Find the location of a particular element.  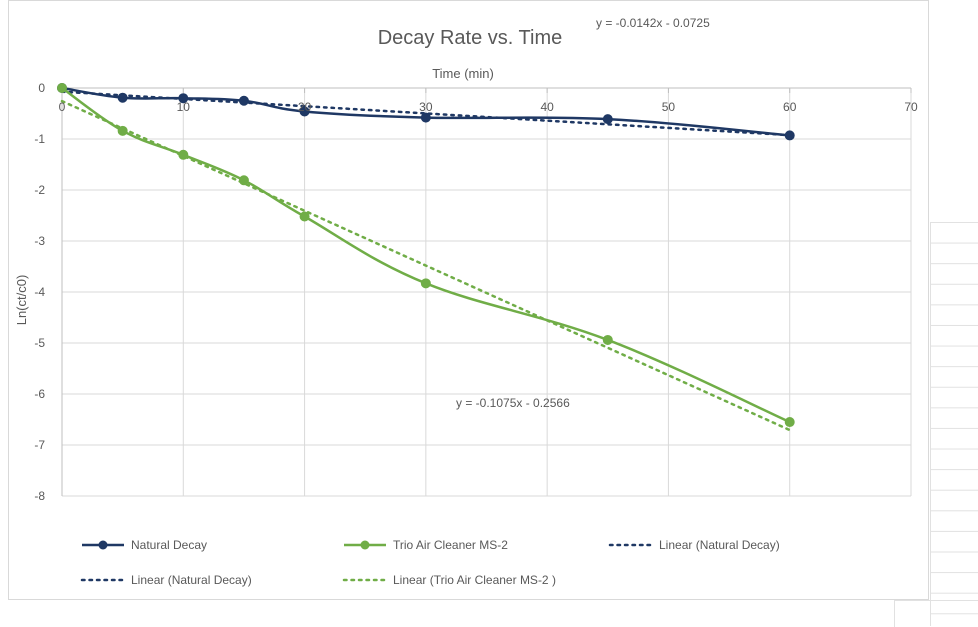

y-tick-label: -6 is located at coordinates (39, 394).